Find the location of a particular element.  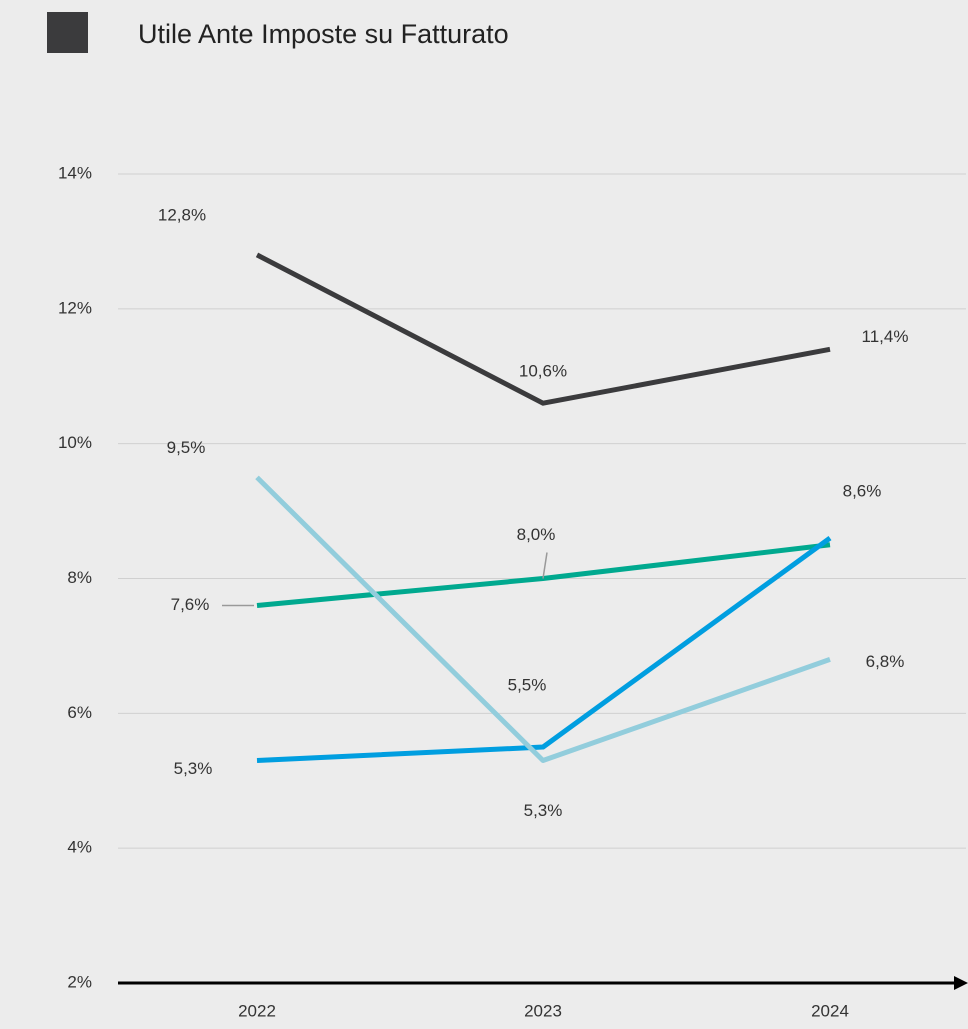

data-label: 6,8% is located at coordinates (885, 661).